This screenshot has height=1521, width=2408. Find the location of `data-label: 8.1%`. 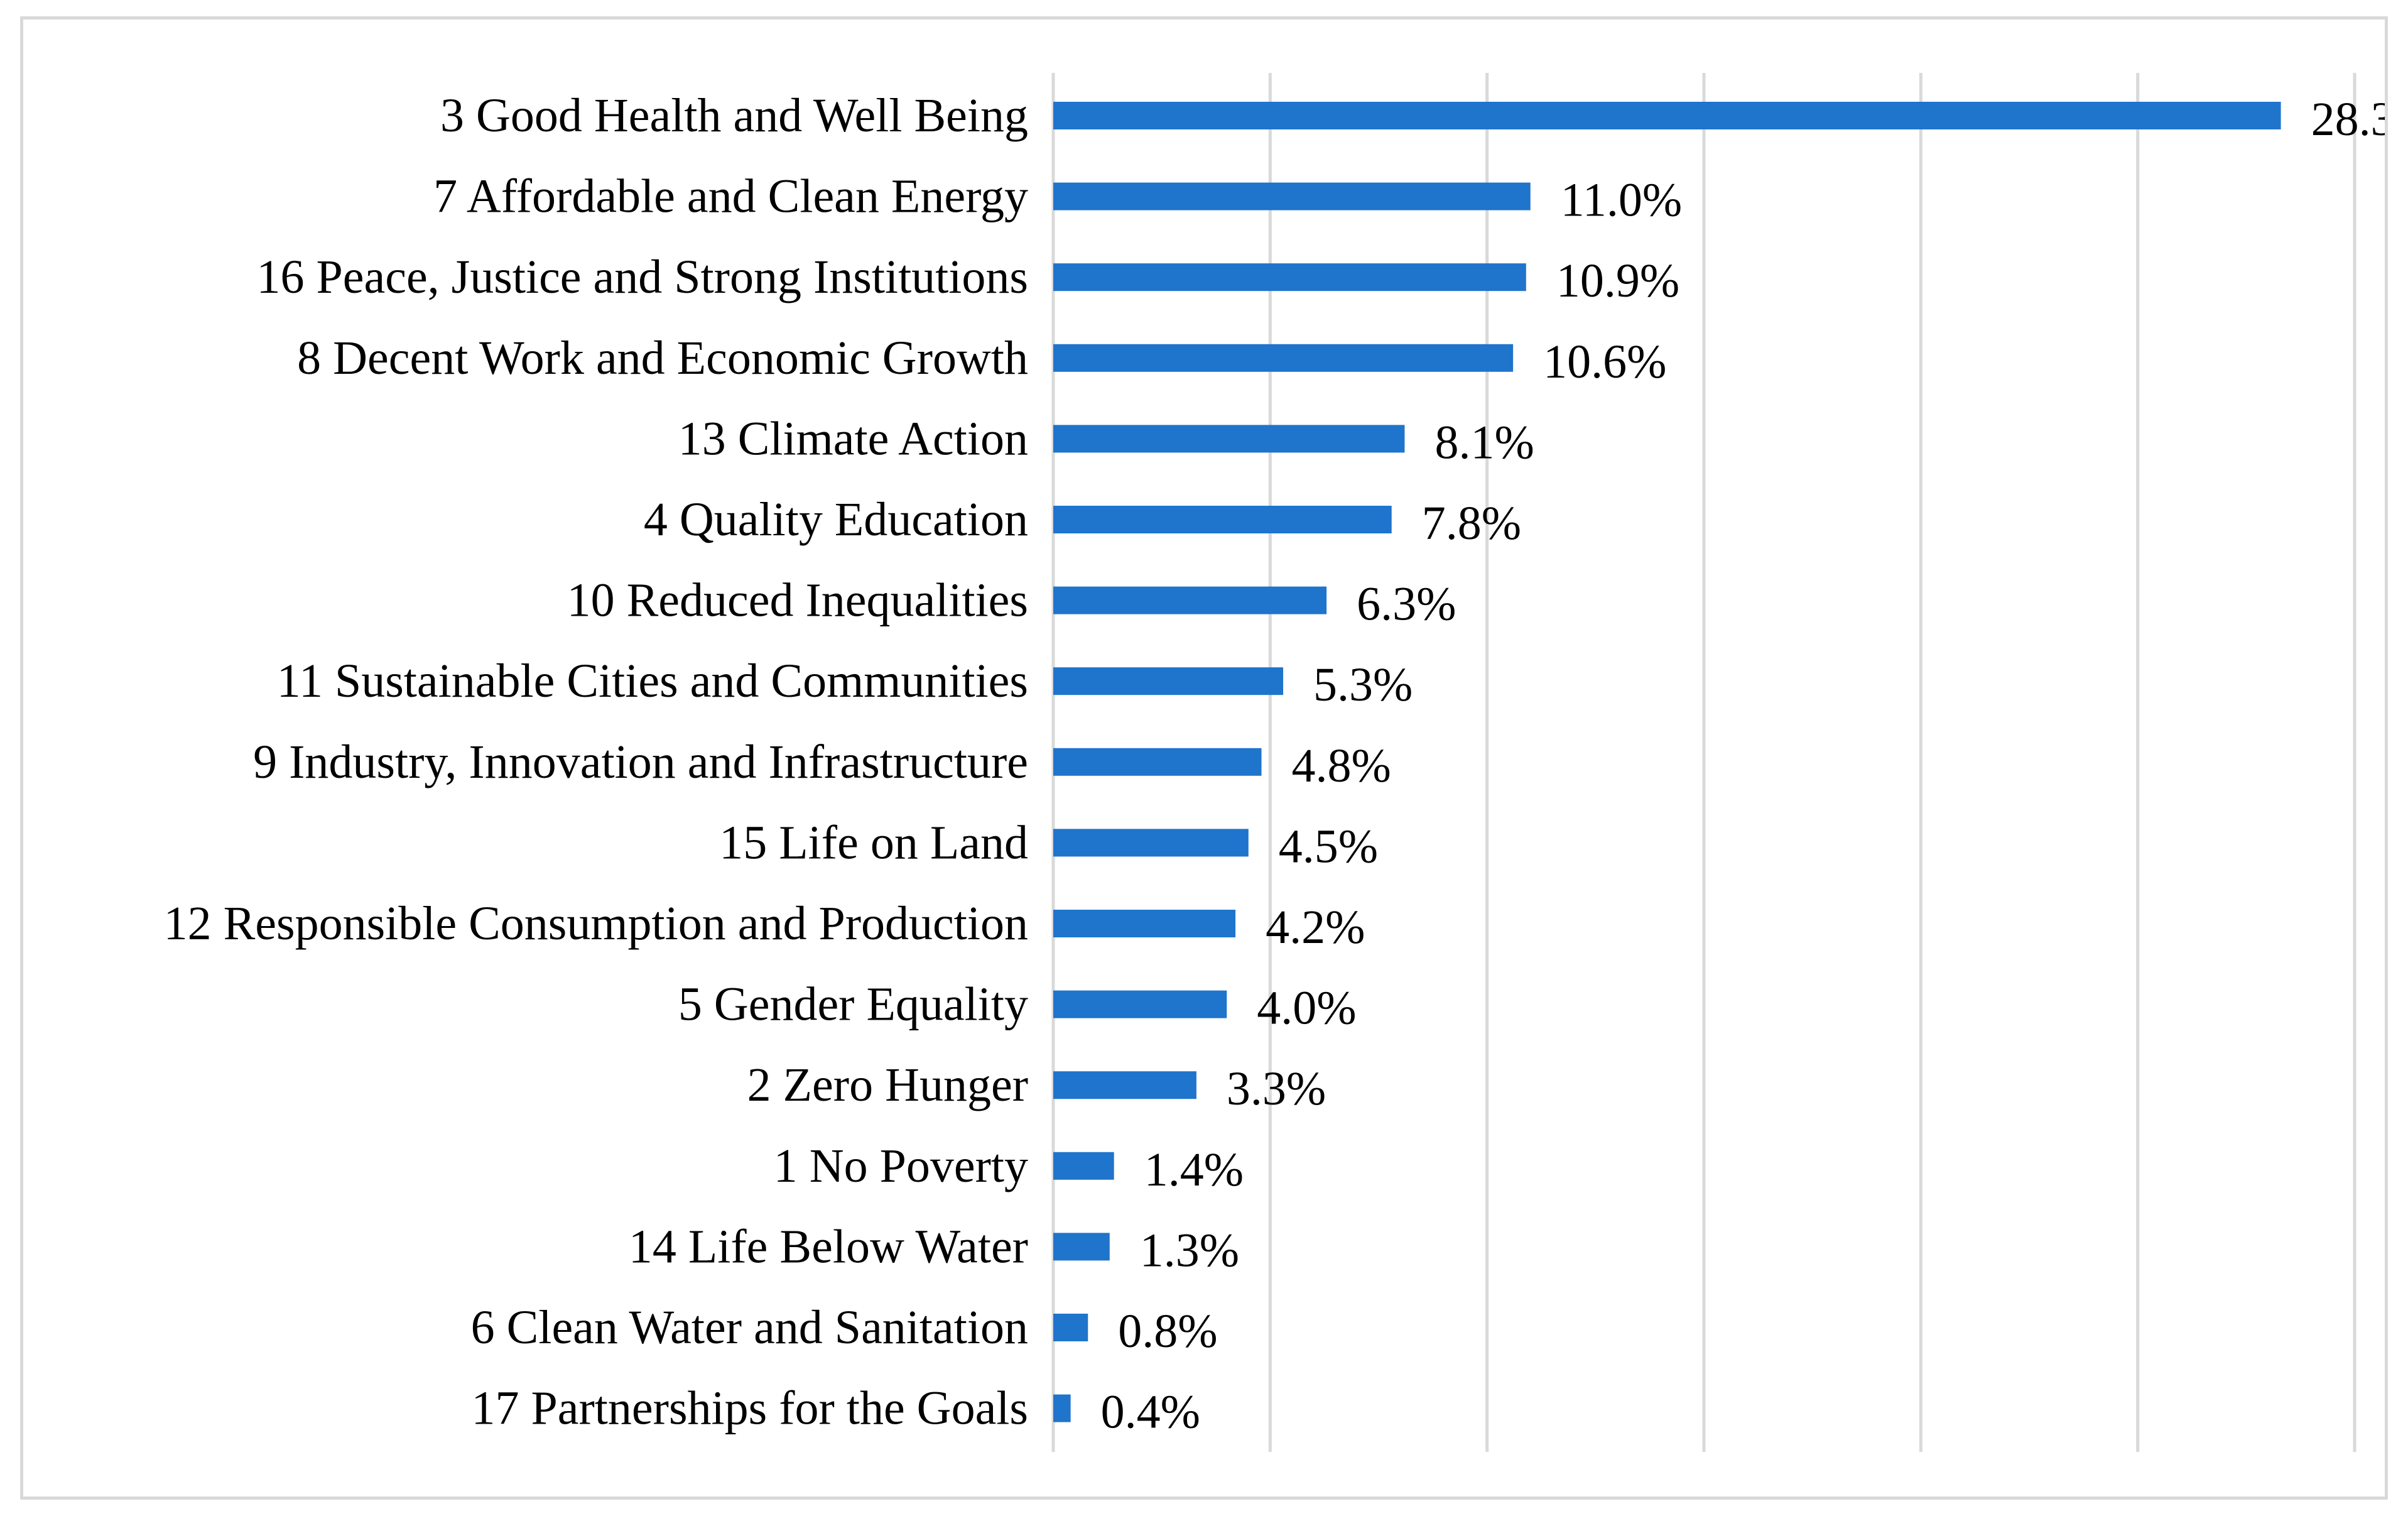

data-label: 8.1% is located at coordinates (1484, 442).